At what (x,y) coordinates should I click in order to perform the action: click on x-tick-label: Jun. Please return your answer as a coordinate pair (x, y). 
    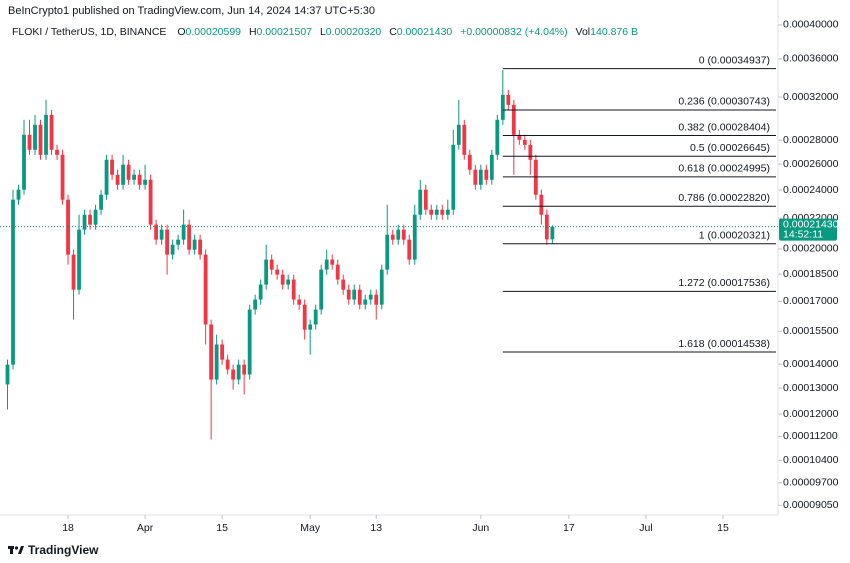
    Looking at the image, I should click on (480, 528).